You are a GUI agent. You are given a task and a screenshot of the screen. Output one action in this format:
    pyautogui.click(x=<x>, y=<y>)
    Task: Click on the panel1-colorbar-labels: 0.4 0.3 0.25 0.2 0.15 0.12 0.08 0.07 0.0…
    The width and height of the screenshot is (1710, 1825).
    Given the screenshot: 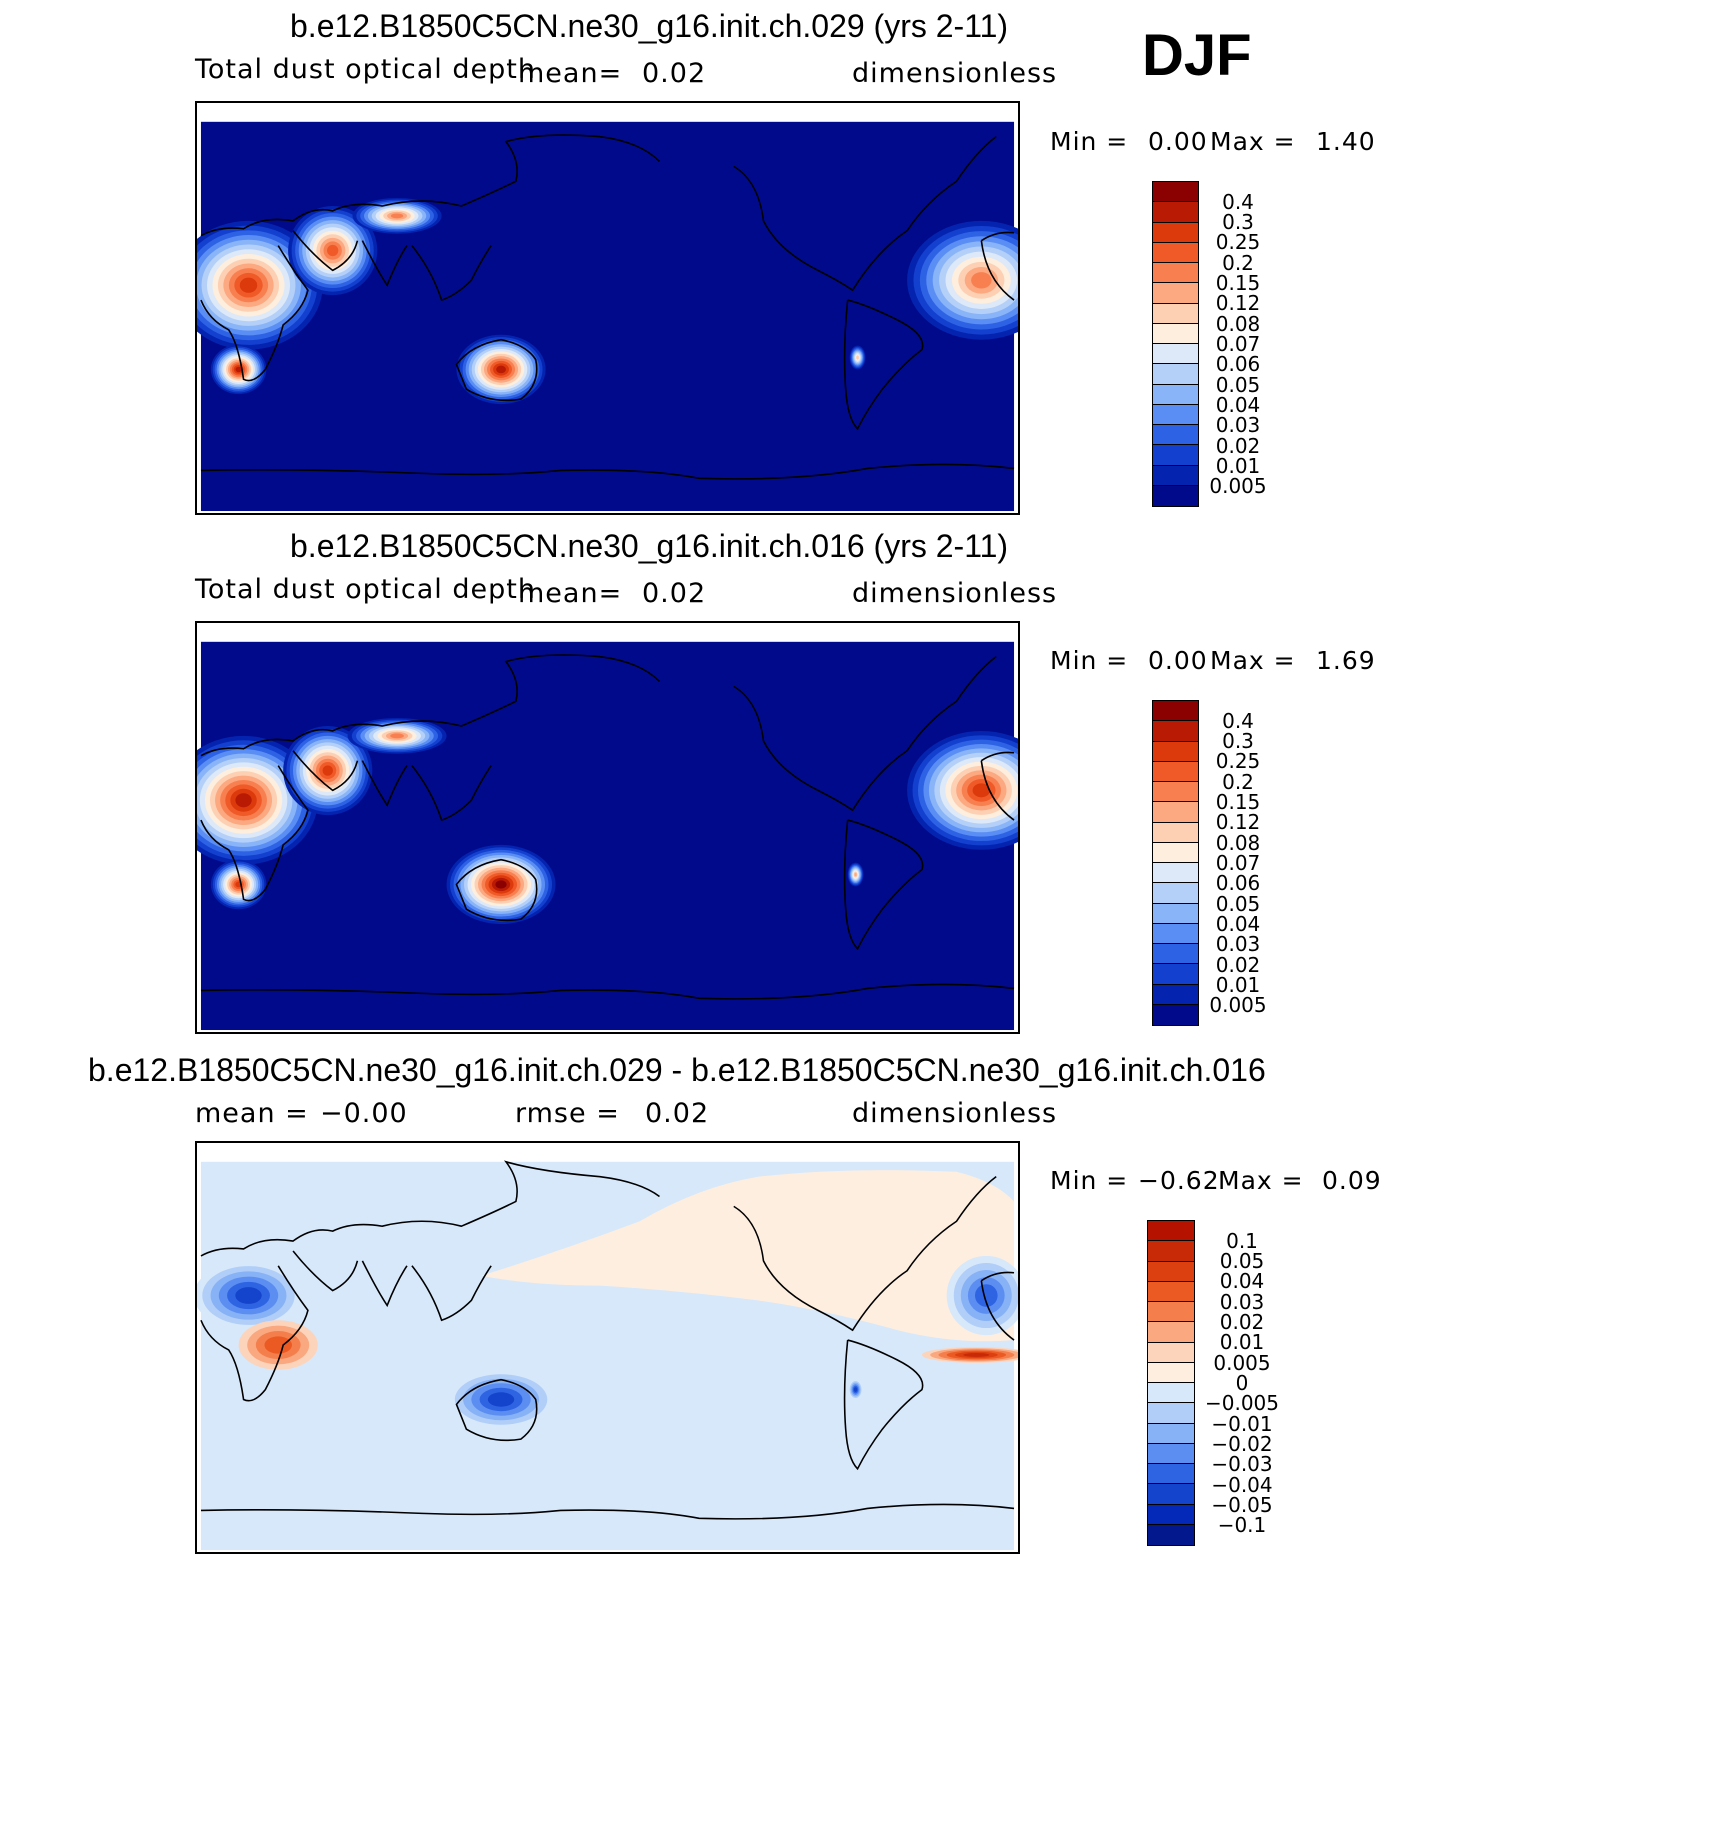 What is the action you would take?
    pyautogui.click(x=1238, y=344)
    